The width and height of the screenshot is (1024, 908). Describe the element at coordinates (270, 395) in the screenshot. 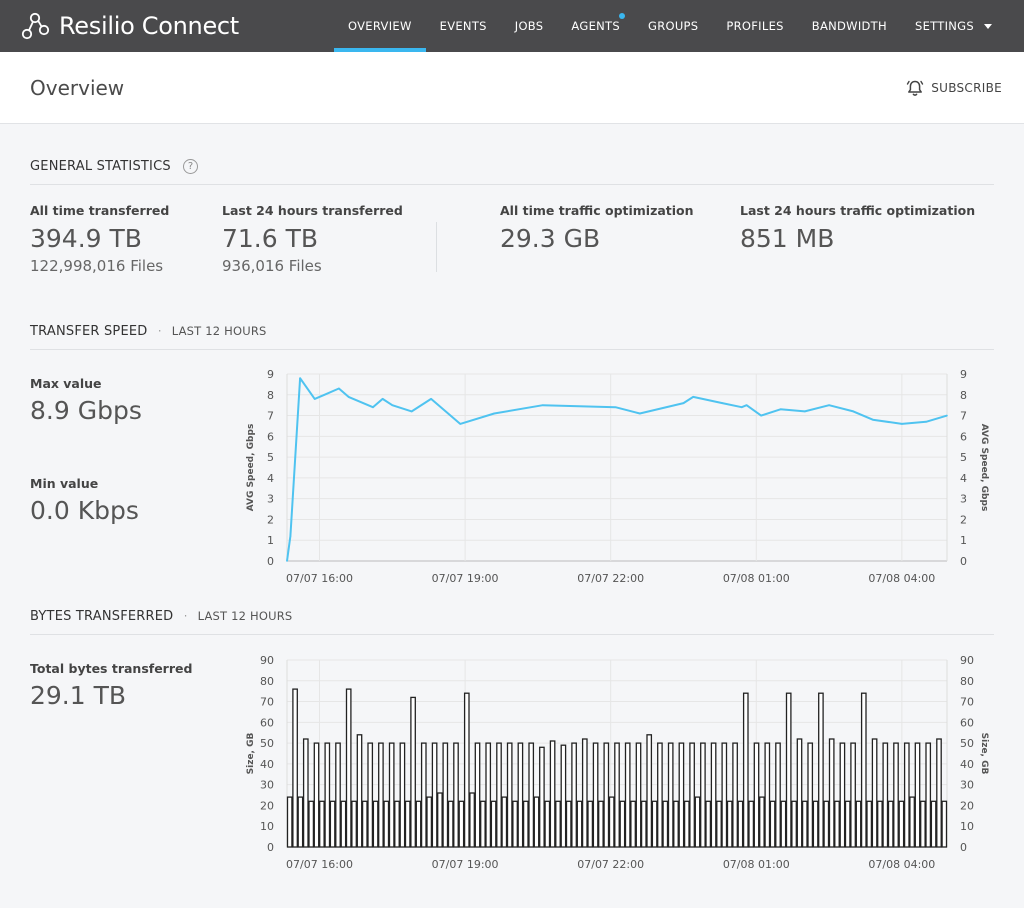

I see `y-tick-label: 8` at that location.